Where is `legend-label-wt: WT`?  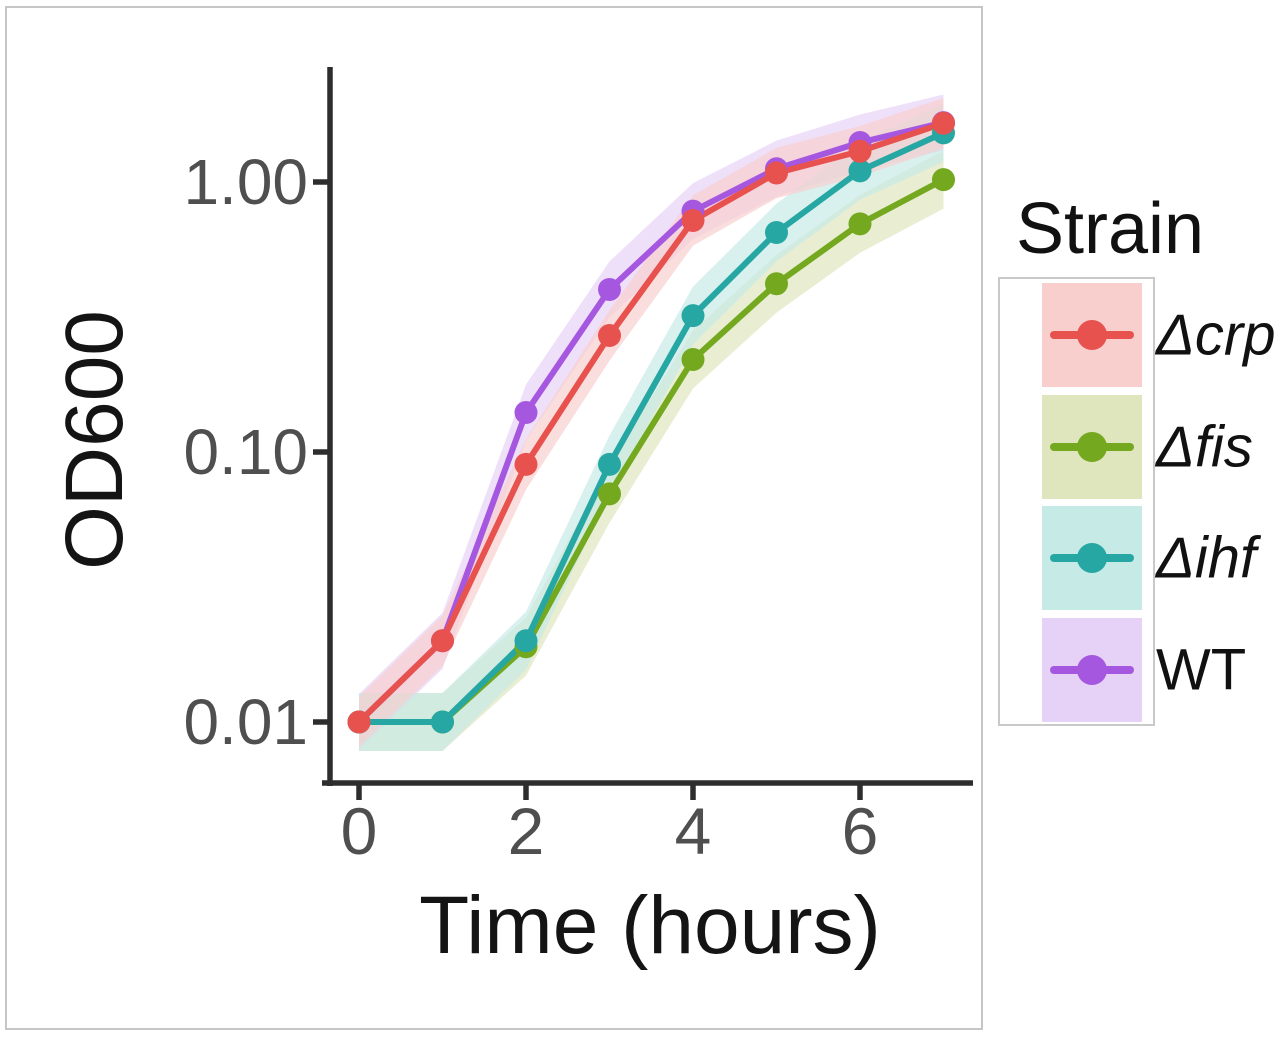 legend-label-wt: WT is located at coordinates (1201, 670).